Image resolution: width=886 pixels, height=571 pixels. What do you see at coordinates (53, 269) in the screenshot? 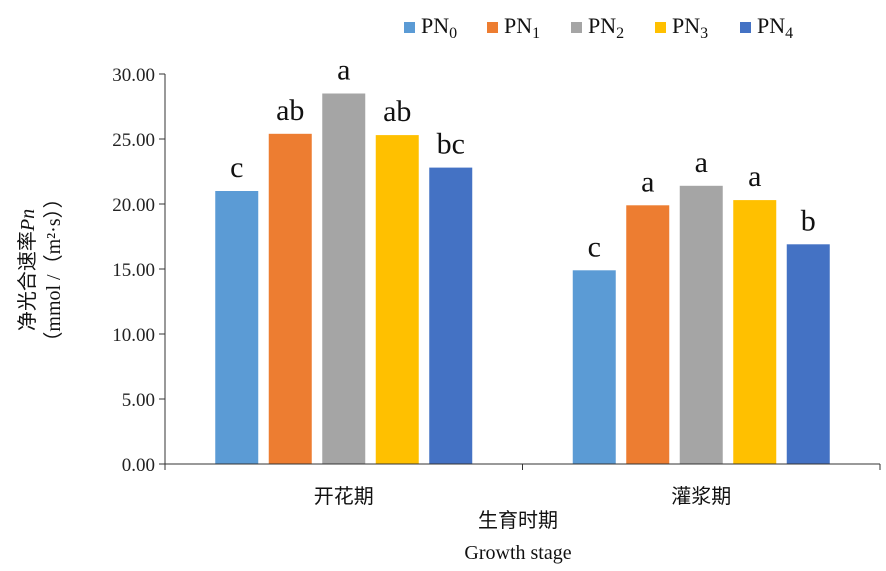
I see `y-axis-title-unit: （mmol /（m²·s））` at bounding box center [53, 269].